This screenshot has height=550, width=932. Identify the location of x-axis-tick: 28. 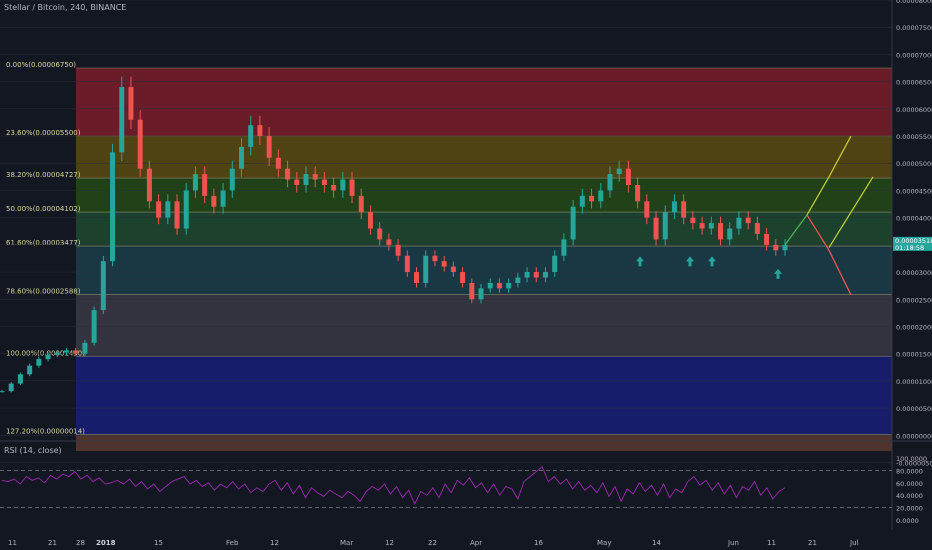
(80, 543).